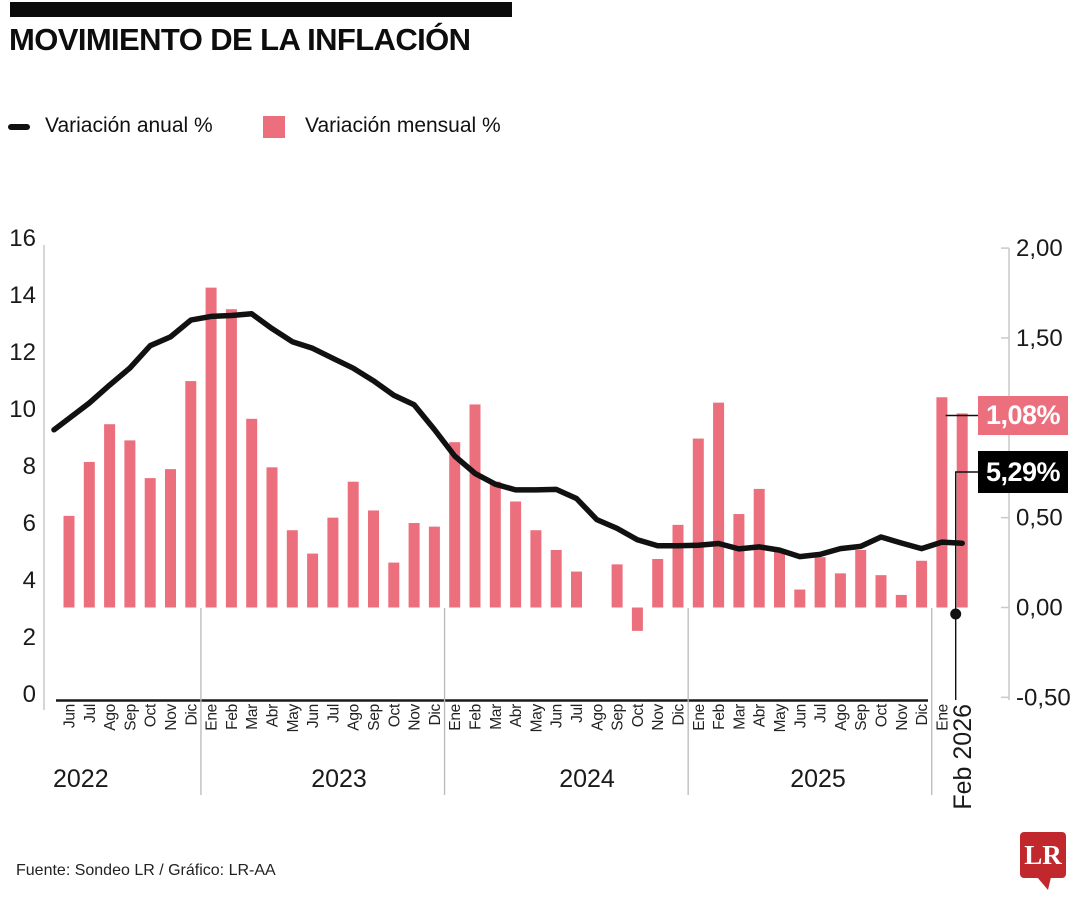  I want to click on year-label-2024: 2024, so click(587, 779).